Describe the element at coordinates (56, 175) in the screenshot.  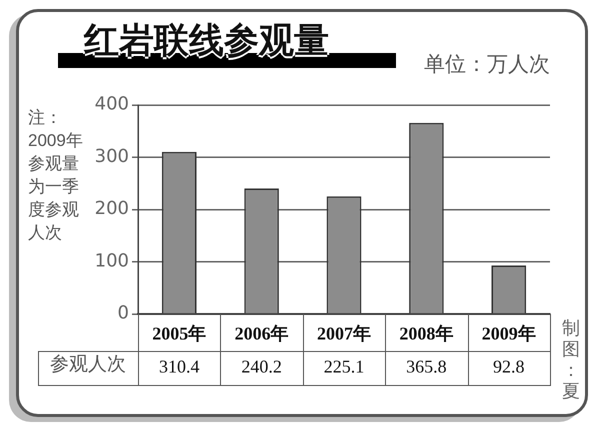
I see `text: 注：2009年参观量为一季度参观人次` at that location.